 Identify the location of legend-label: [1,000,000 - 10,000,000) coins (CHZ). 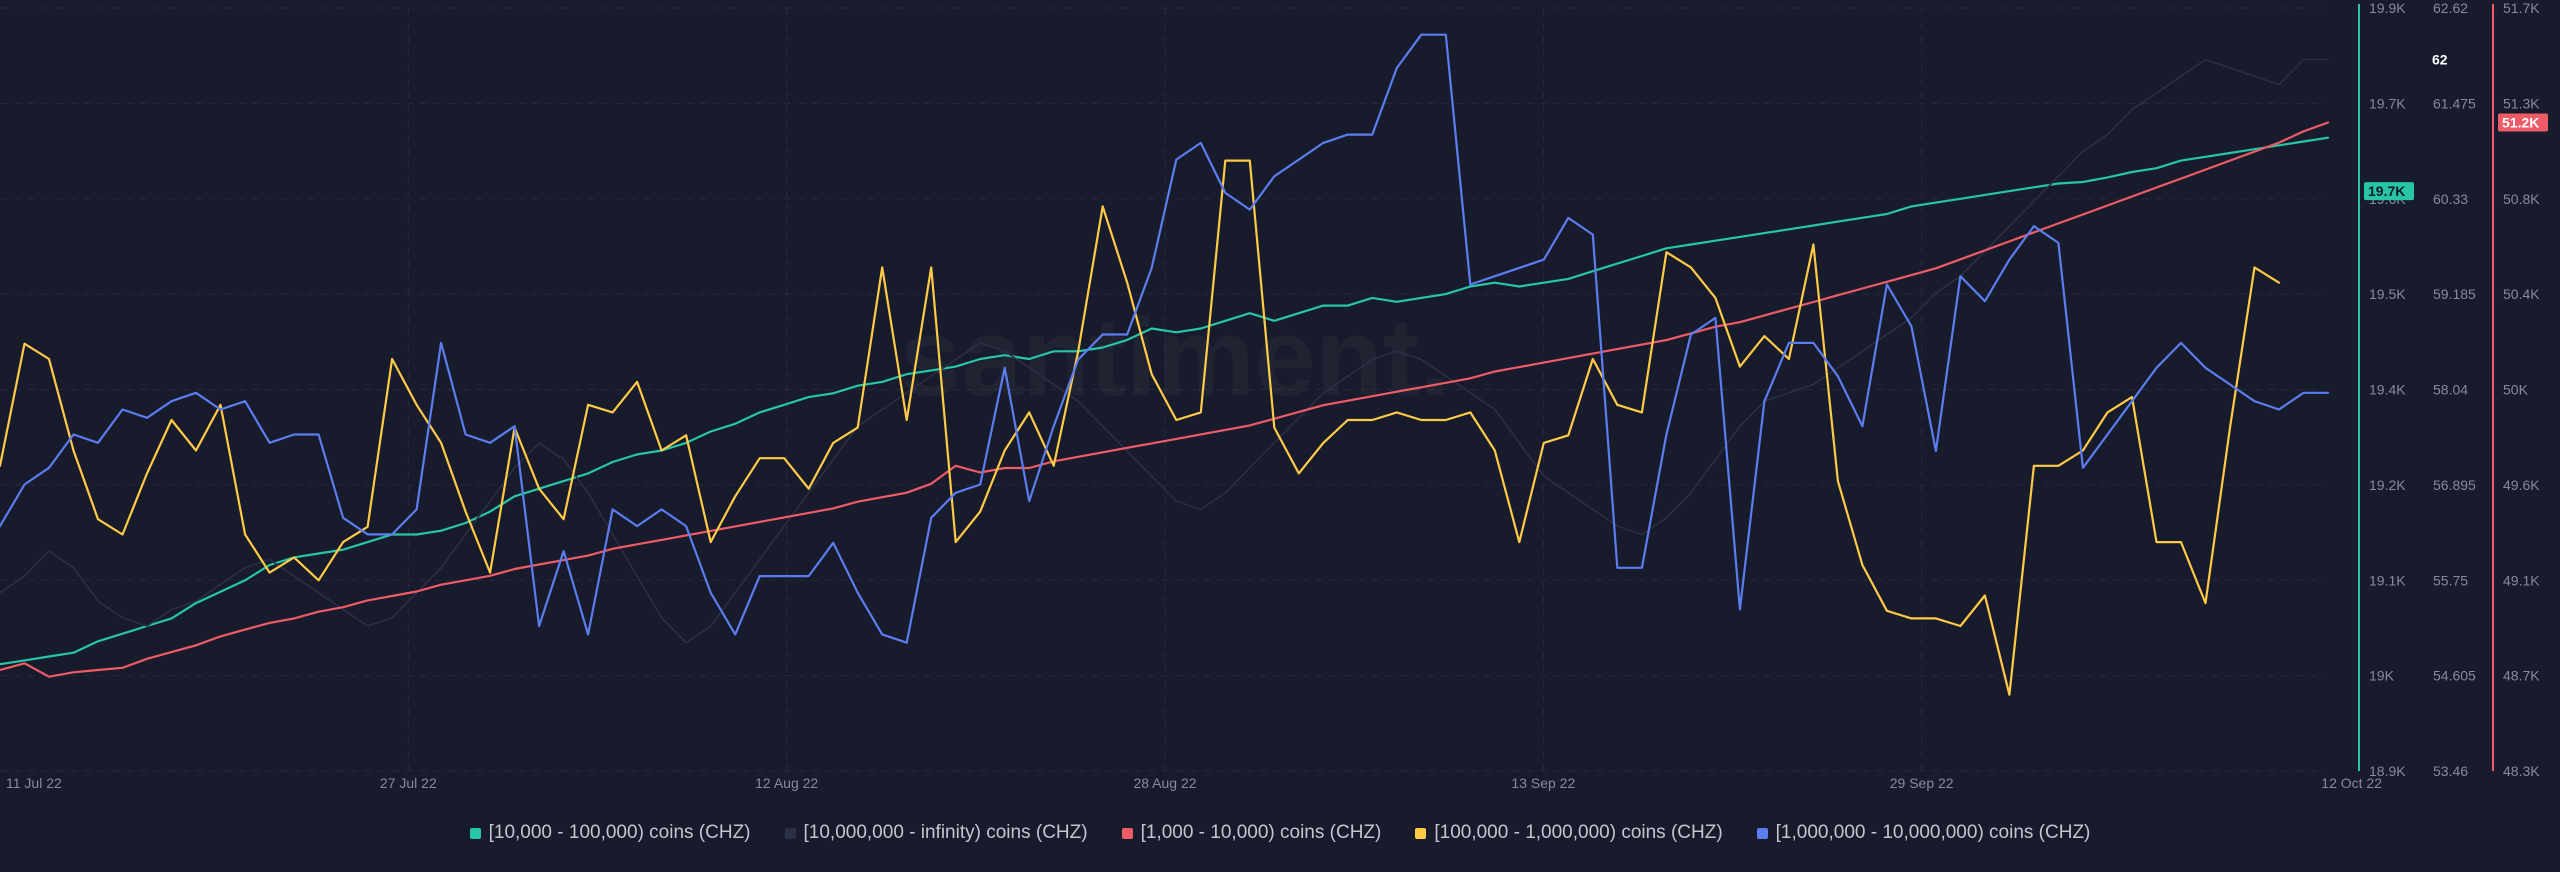
(1933, 832).